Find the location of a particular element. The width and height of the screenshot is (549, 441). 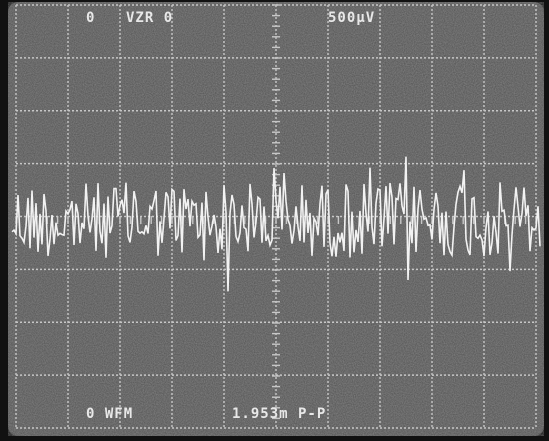

measurement-readout: 1.953m P-P is located at coordinates (279, 414).